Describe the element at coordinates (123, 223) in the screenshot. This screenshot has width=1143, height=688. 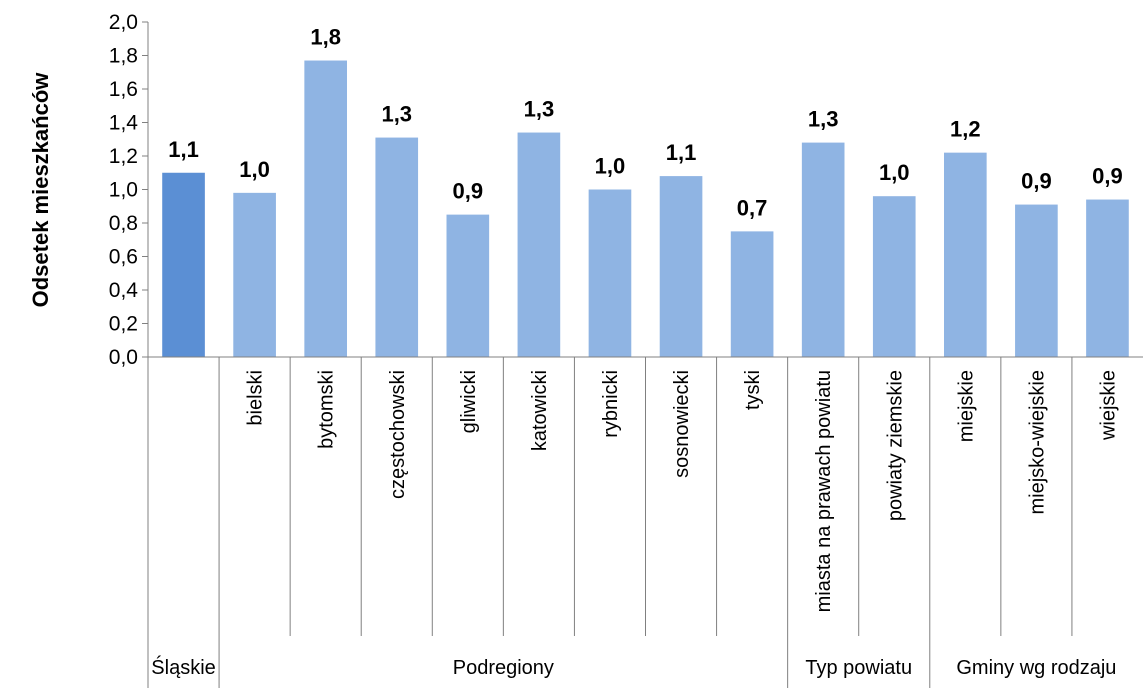
I see `y-tick-label: 0,8` at that location.